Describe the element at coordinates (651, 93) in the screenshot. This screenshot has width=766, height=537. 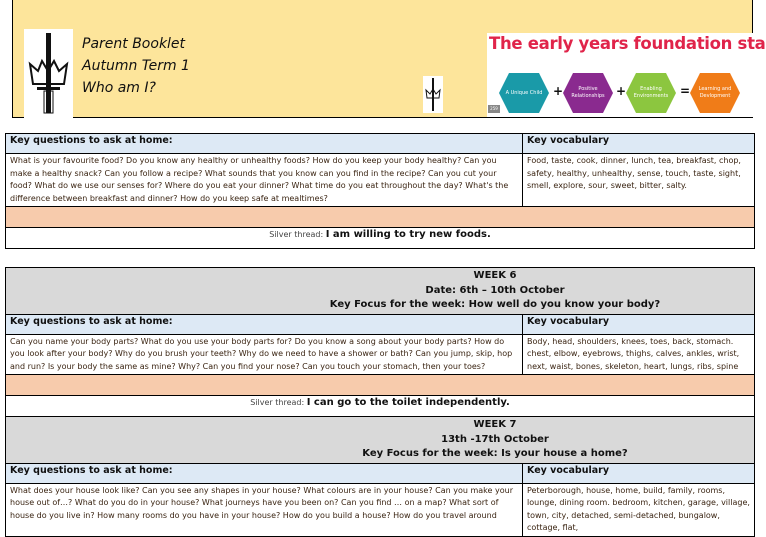
I see `hex-enabling-environments: Enabling Environments` at that location.